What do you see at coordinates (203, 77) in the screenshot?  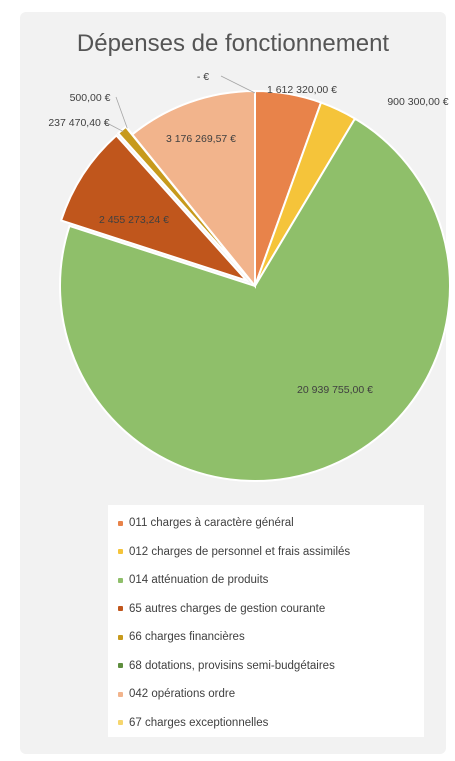 I see `data-label: - €` at bounding box center [203, 77].